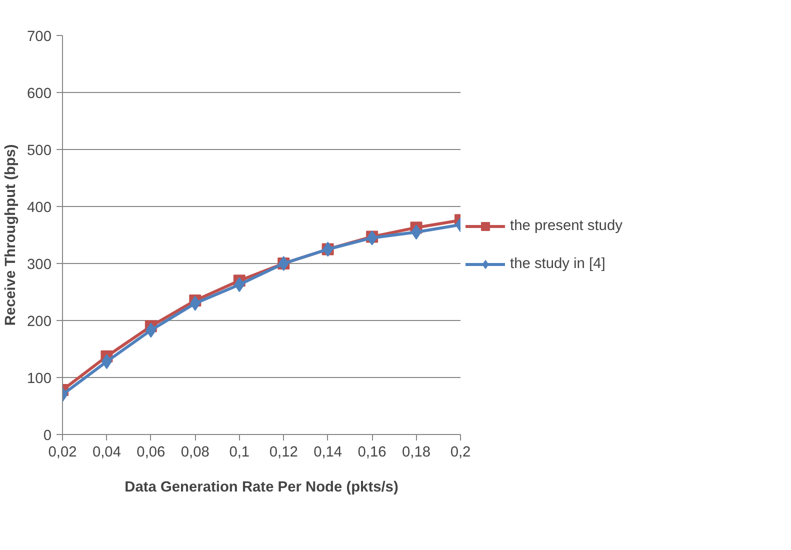 The image size is (791, 550). I want to click on y-tick-label: 500, so click(39, 151).